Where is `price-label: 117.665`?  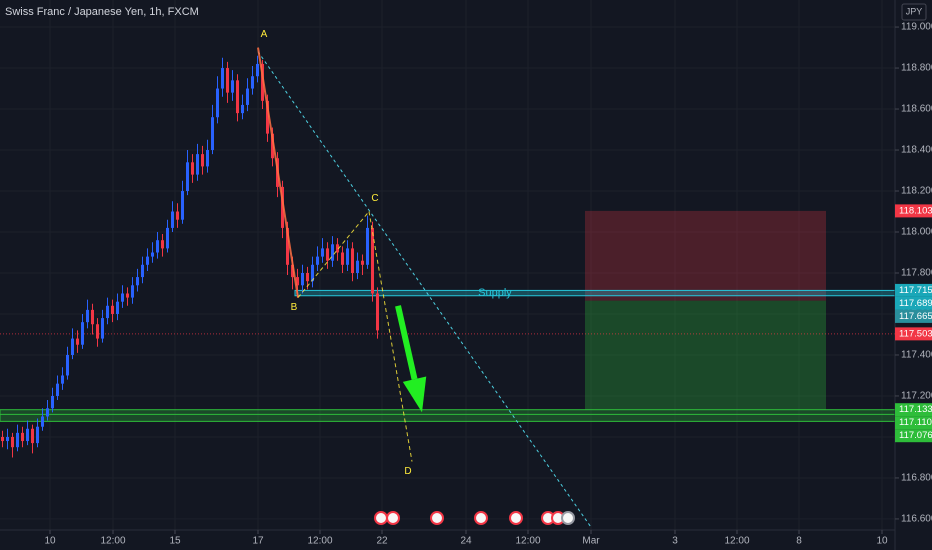
price-label: 117.665 is located at coordinates (915, 316).